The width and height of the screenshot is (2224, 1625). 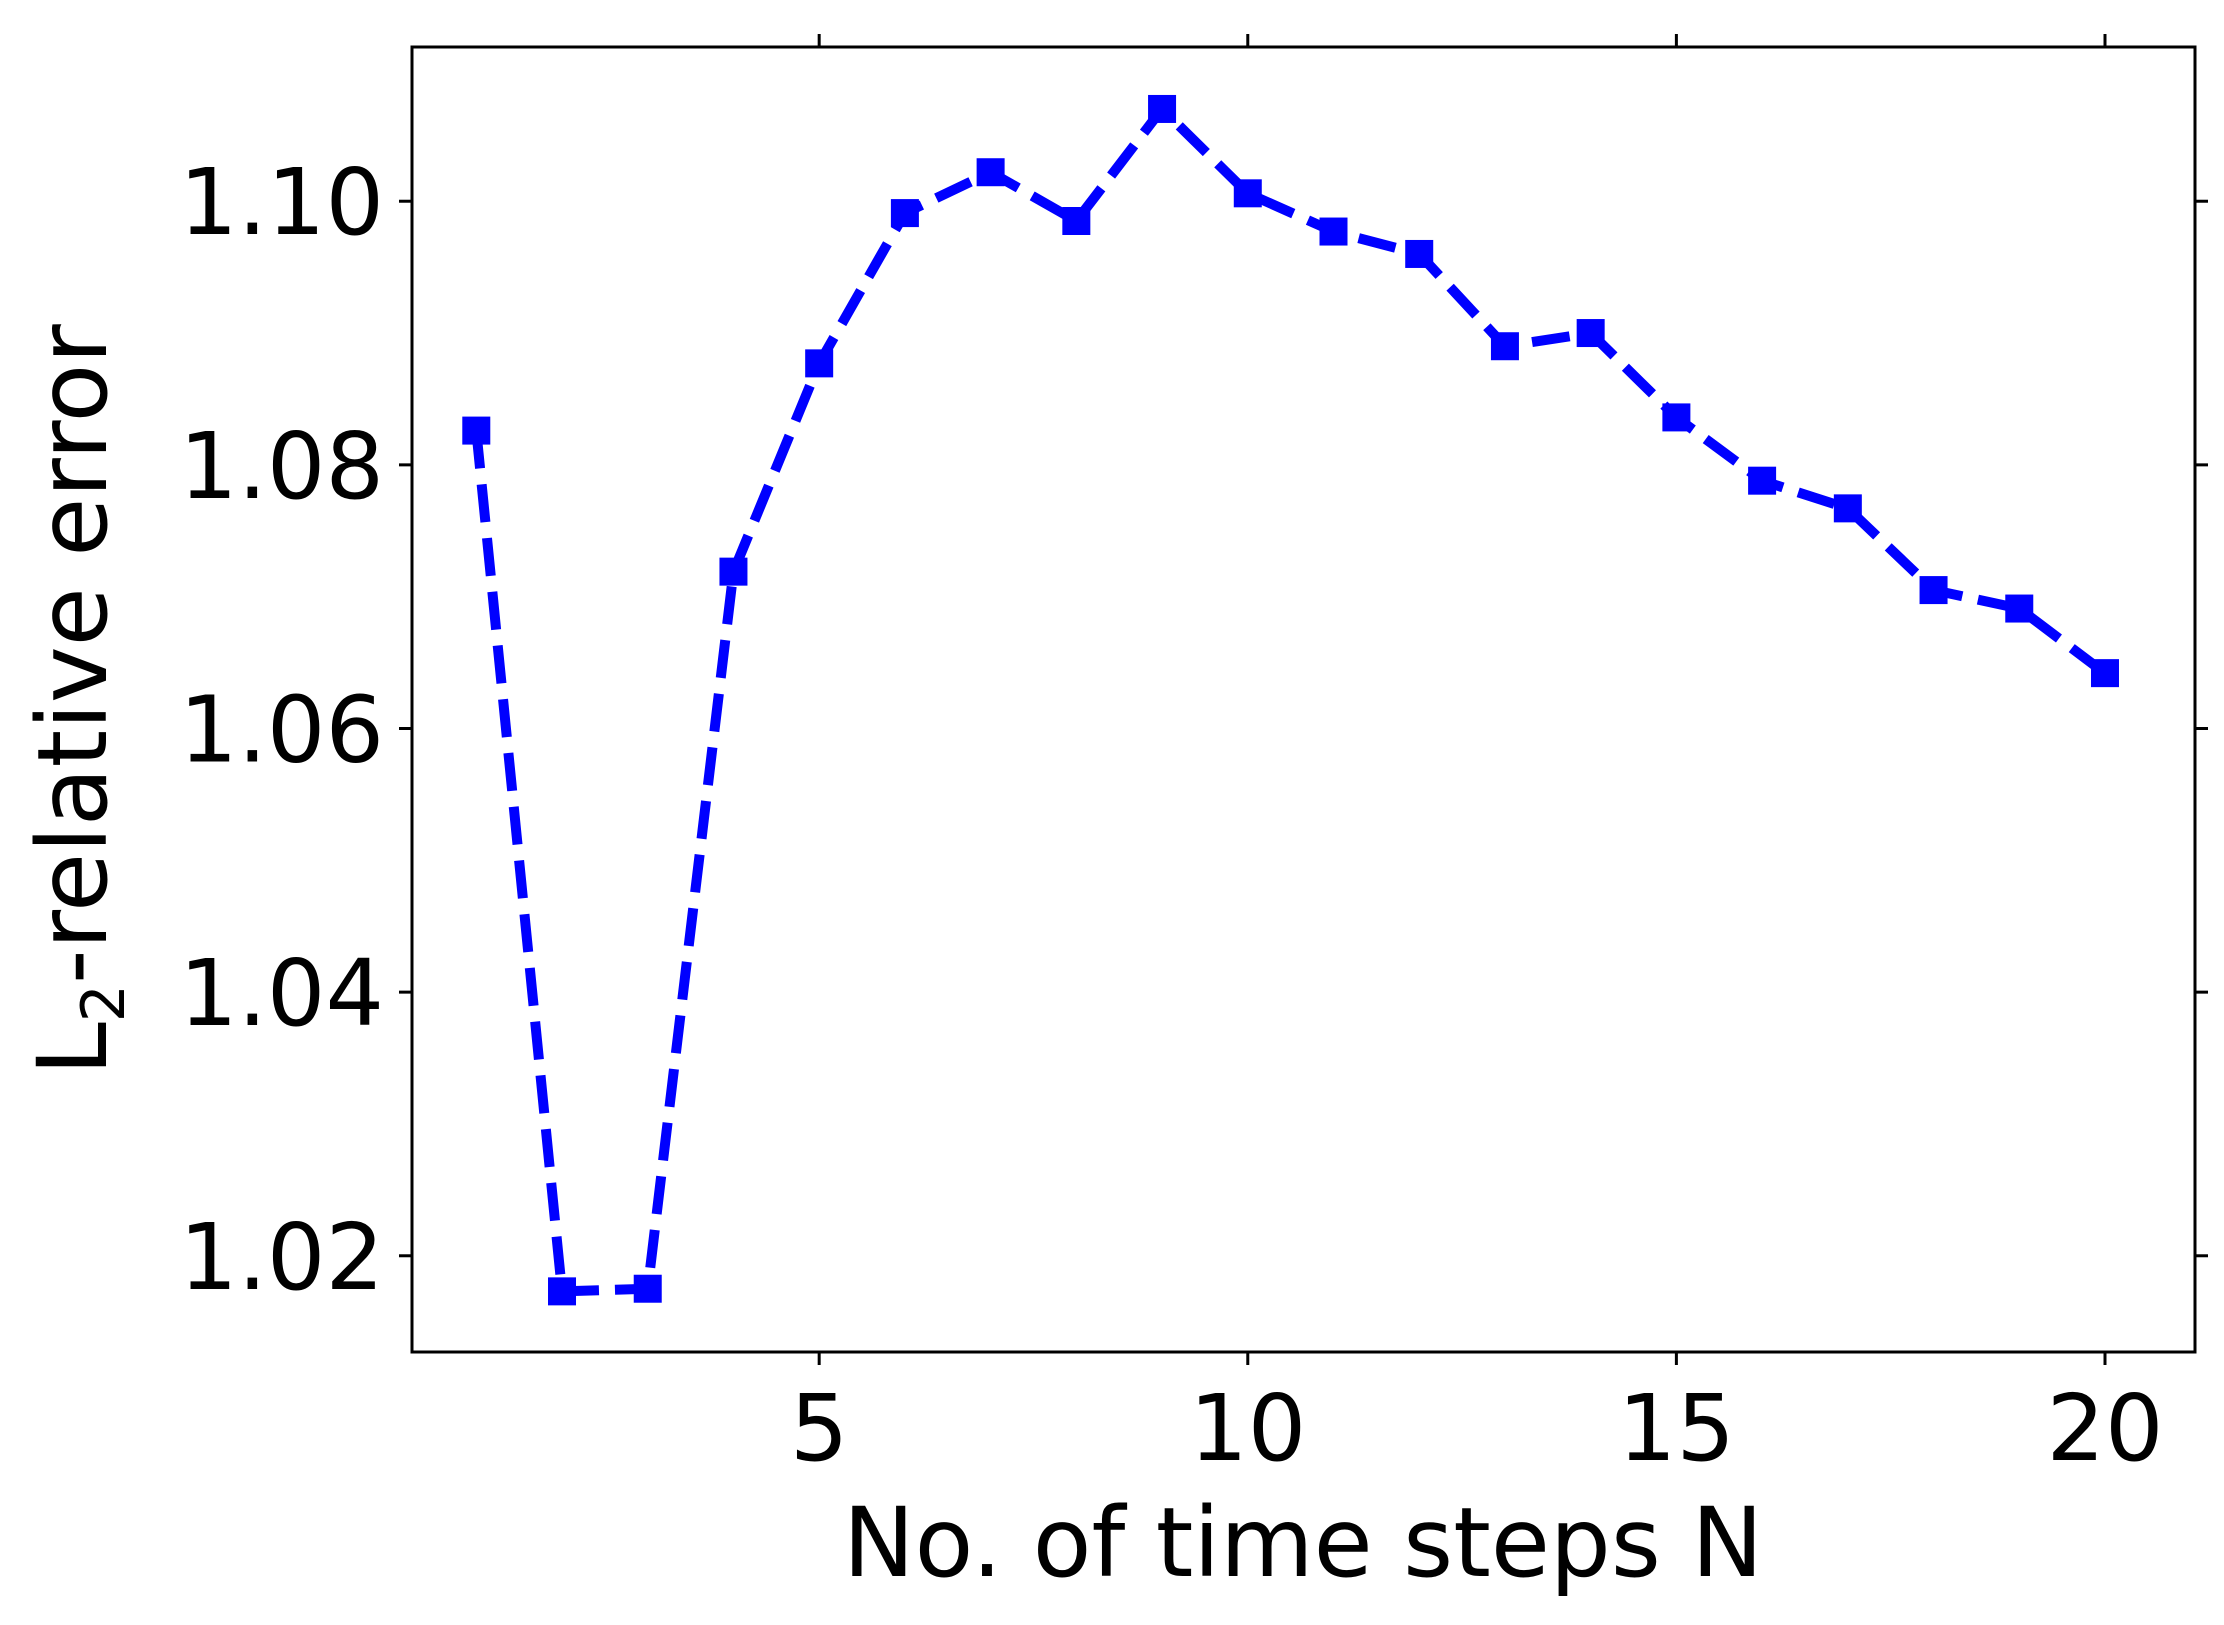 What do you see at coordinates (1477, 1428) in the screenshot?
I see `x-tick-labels: 5 10 15 20` at bounding box center [1477, 1428].